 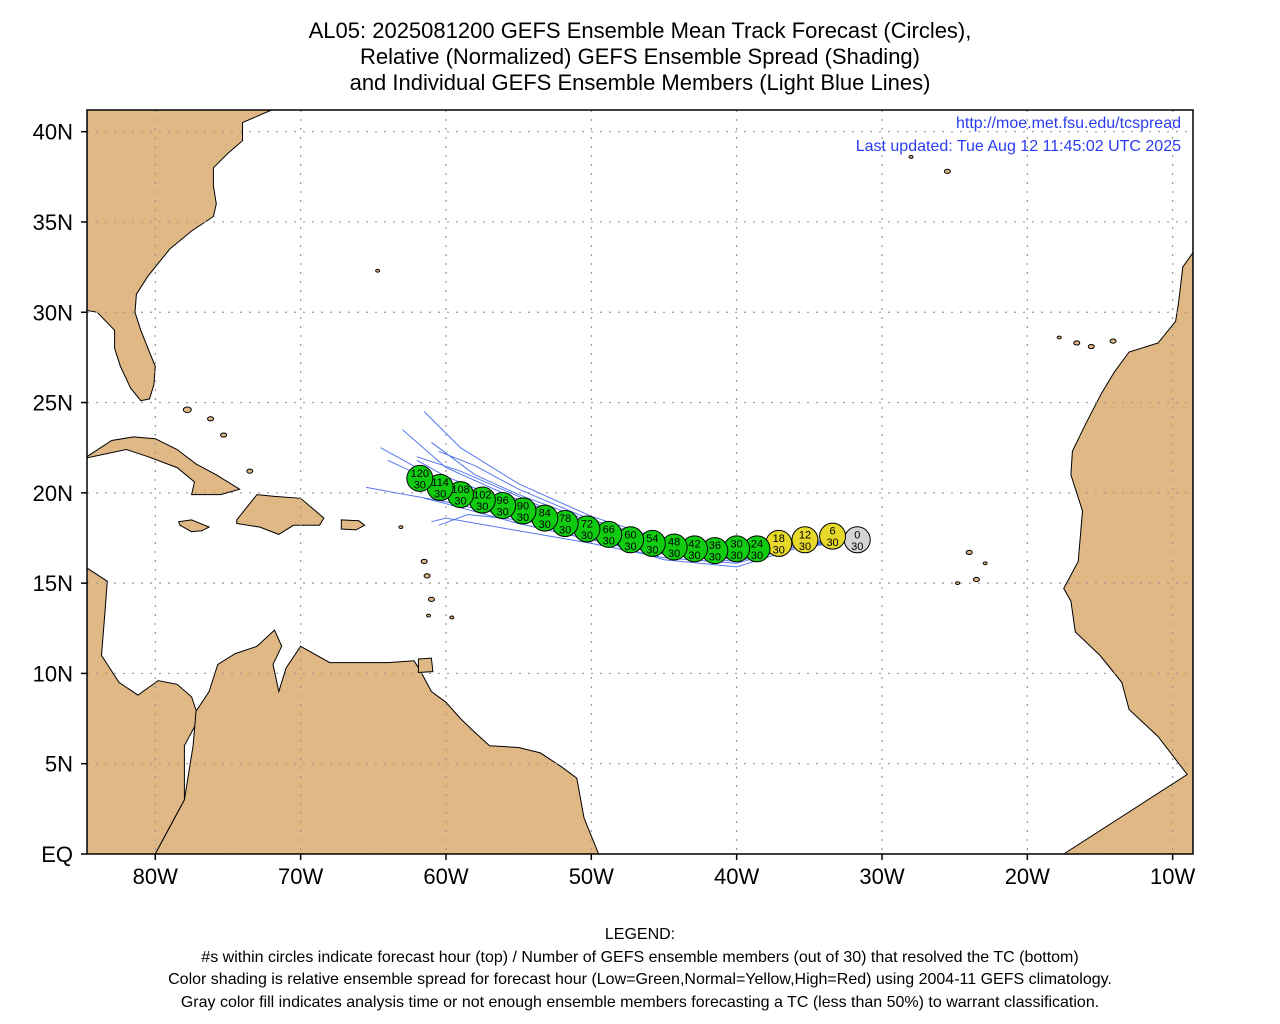 What do you see at coordinates (1027, 876) in the screenshot?
I see `lon-label: 20W` at bounding box center [1027, 876].